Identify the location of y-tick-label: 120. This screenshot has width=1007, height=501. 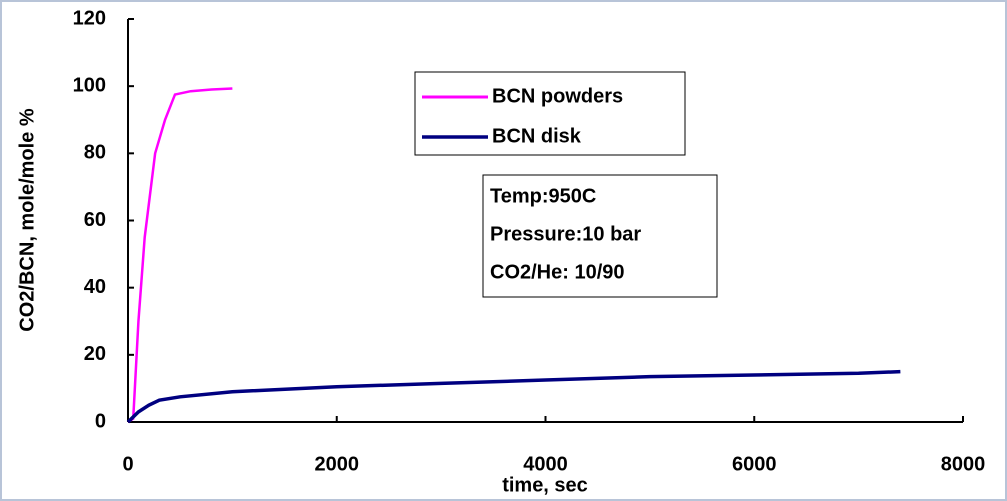
(89, 18).